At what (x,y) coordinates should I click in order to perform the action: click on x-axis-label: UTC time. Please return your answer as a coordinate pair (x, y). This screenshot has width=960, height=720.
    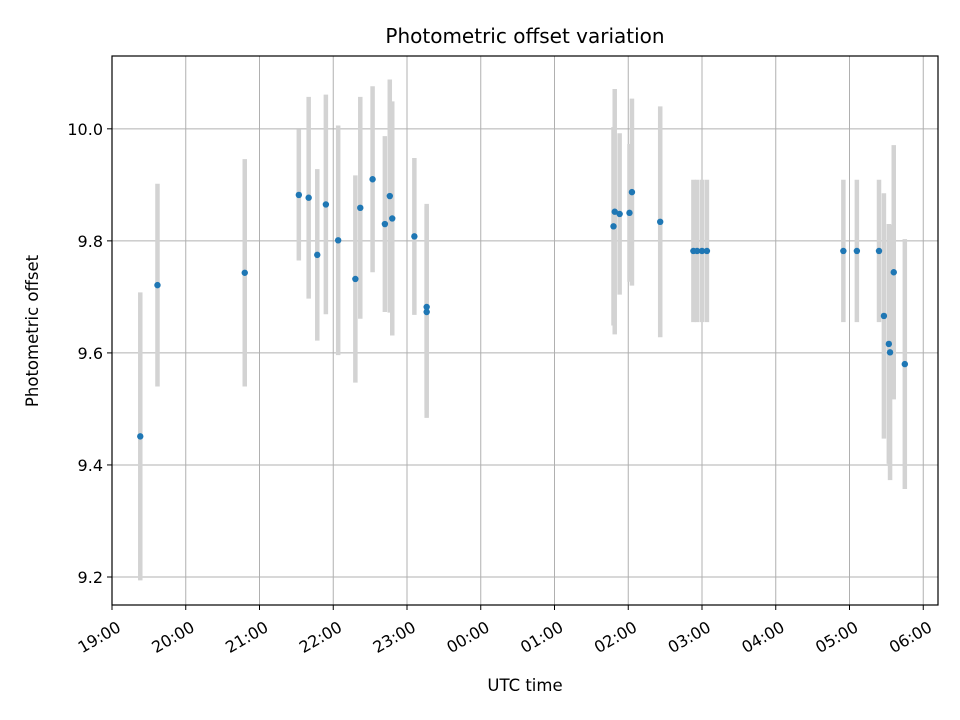
    Looking at the image, I should click on (524, 685).